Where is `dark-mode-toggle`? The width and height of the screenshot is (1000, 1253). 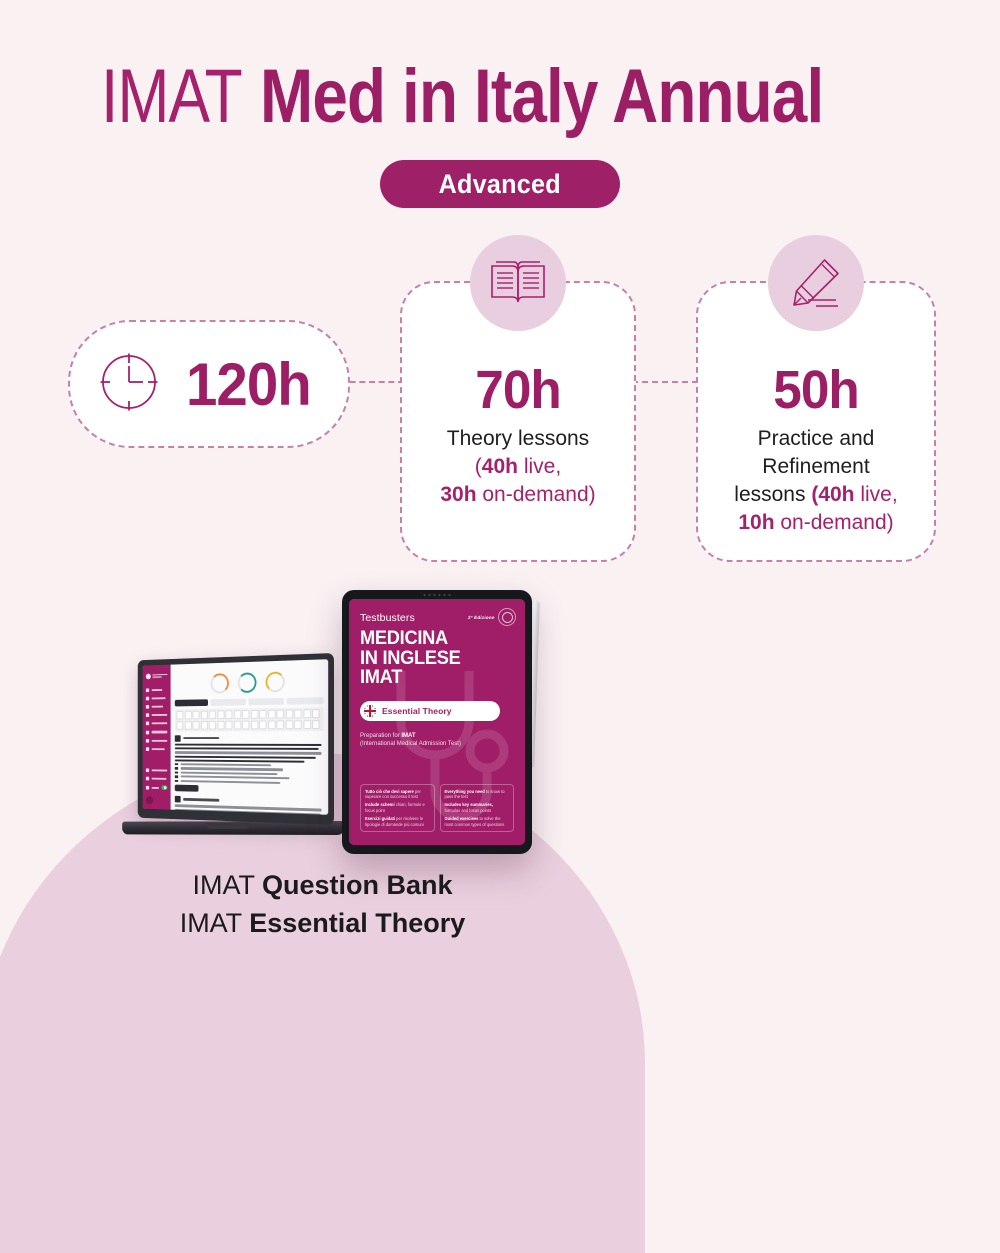
dark-mode-toggle is located at coordinates (164, 788).